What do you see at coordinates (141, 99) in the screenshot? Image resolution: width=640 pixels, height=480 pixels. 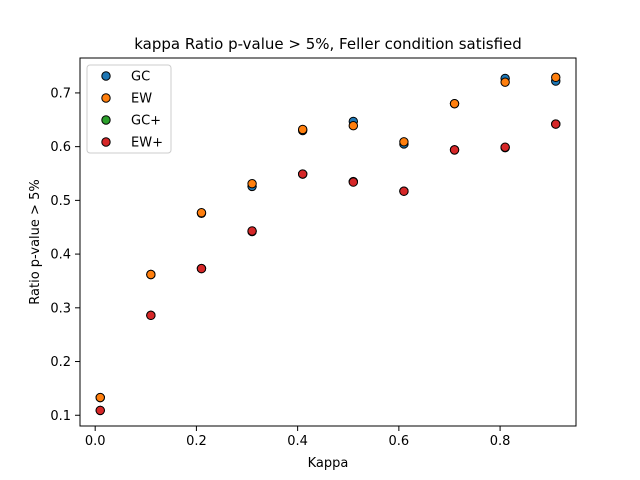 I see `legend-label: EW` at bounding box center [141, 99].